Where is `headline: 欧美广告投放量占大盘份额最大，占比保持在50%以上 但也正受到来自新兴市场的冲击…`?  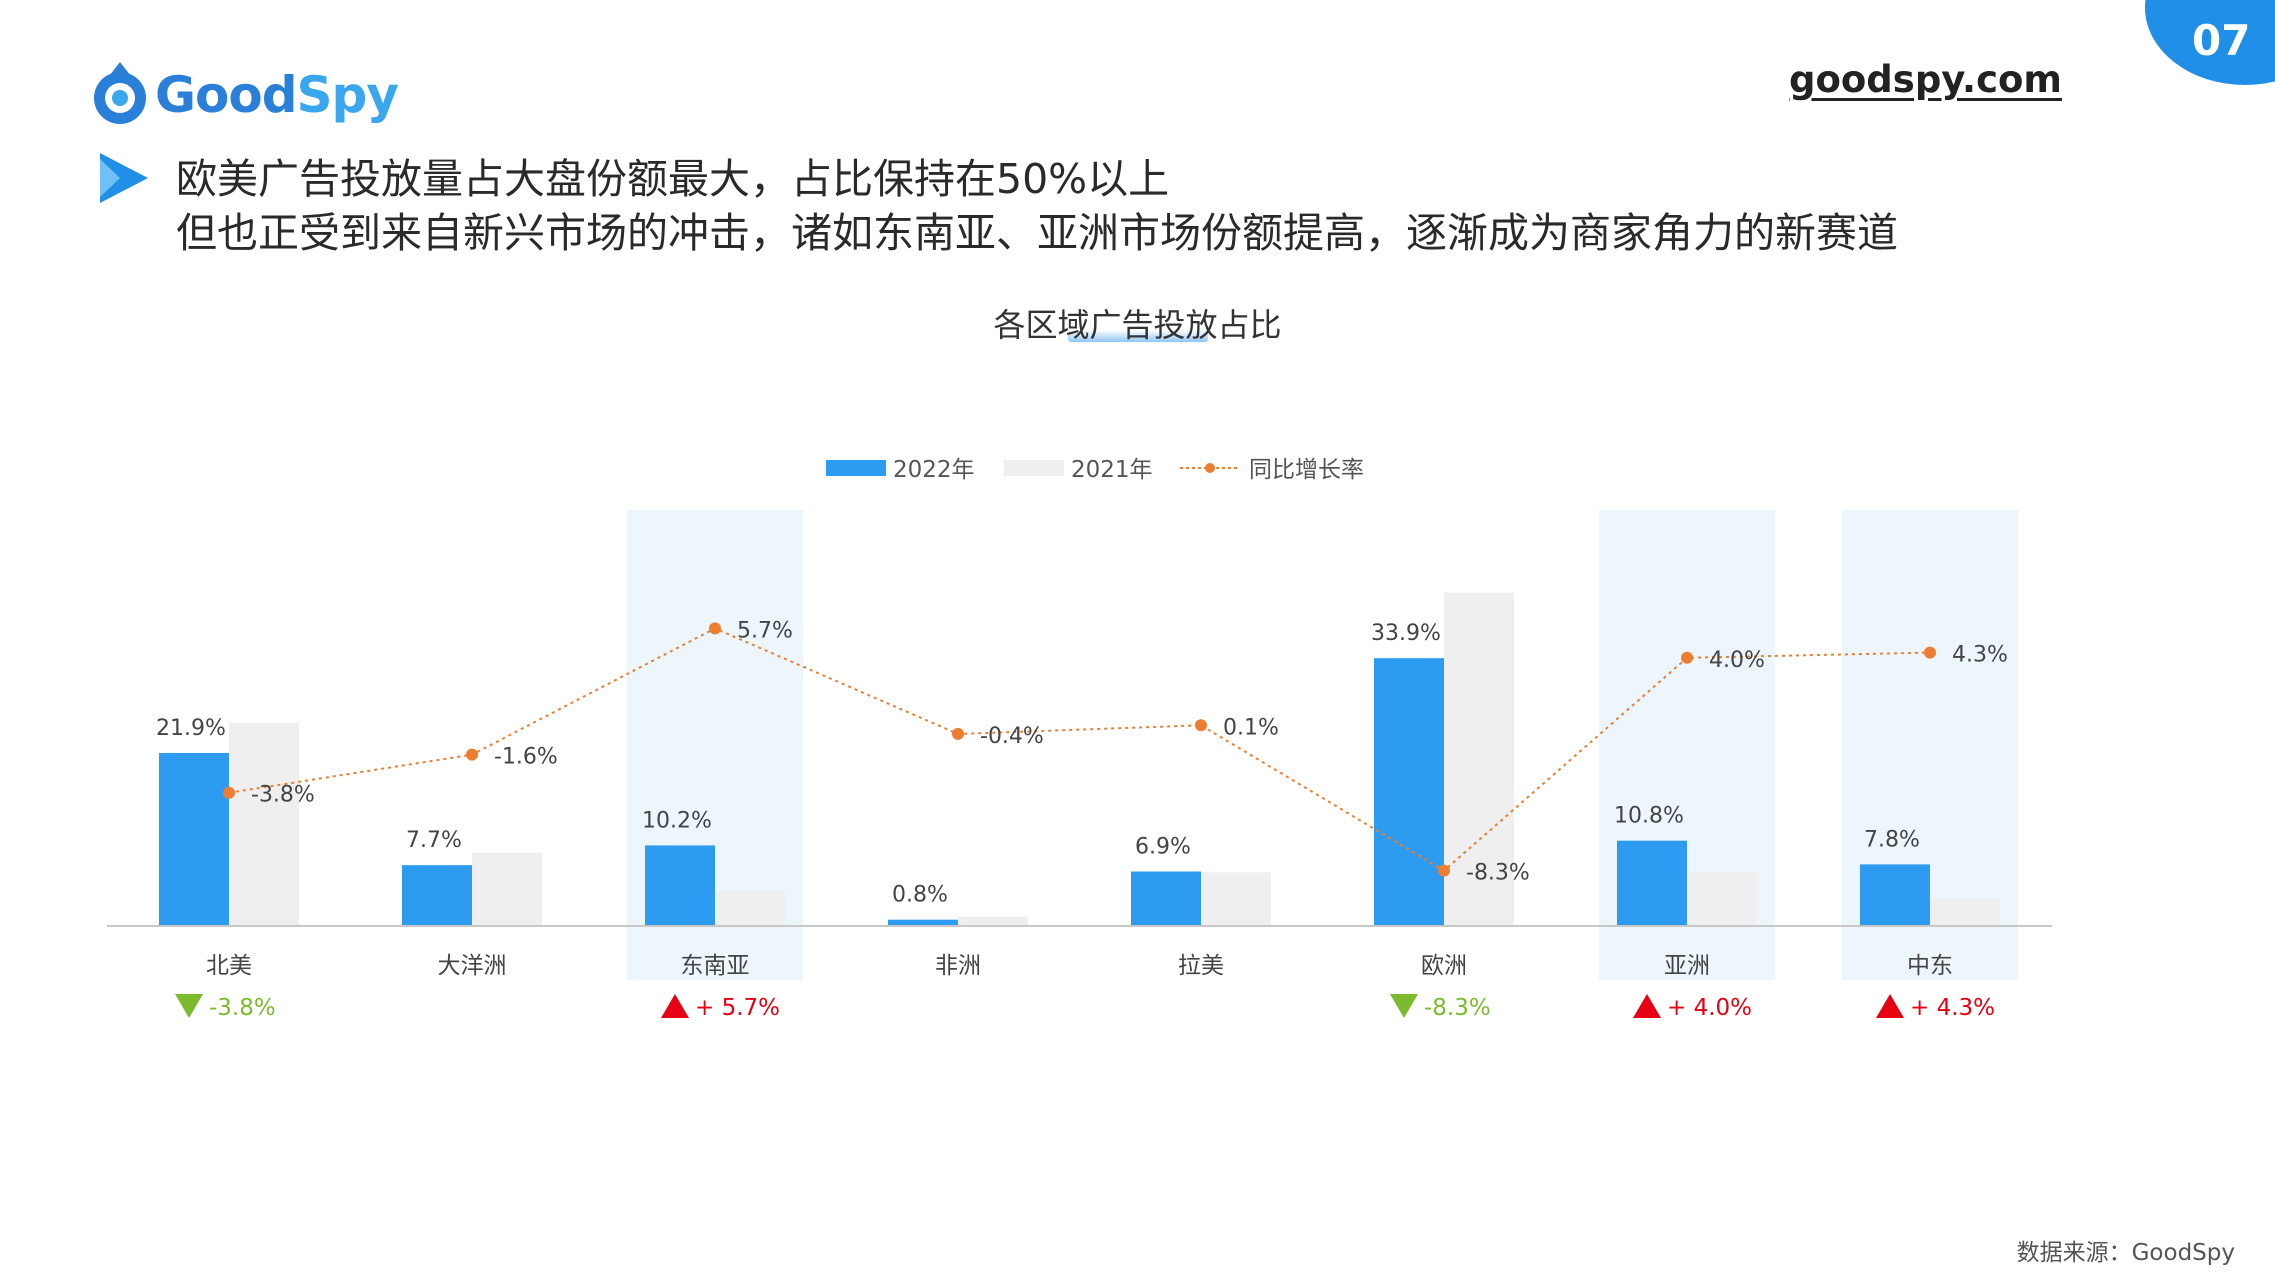
headline: 欧美广告投放量占大盘份额最大，占比保持在50%以上 但也正受到来自新兴市场的冲击… is located at coordinates (1037, 206).